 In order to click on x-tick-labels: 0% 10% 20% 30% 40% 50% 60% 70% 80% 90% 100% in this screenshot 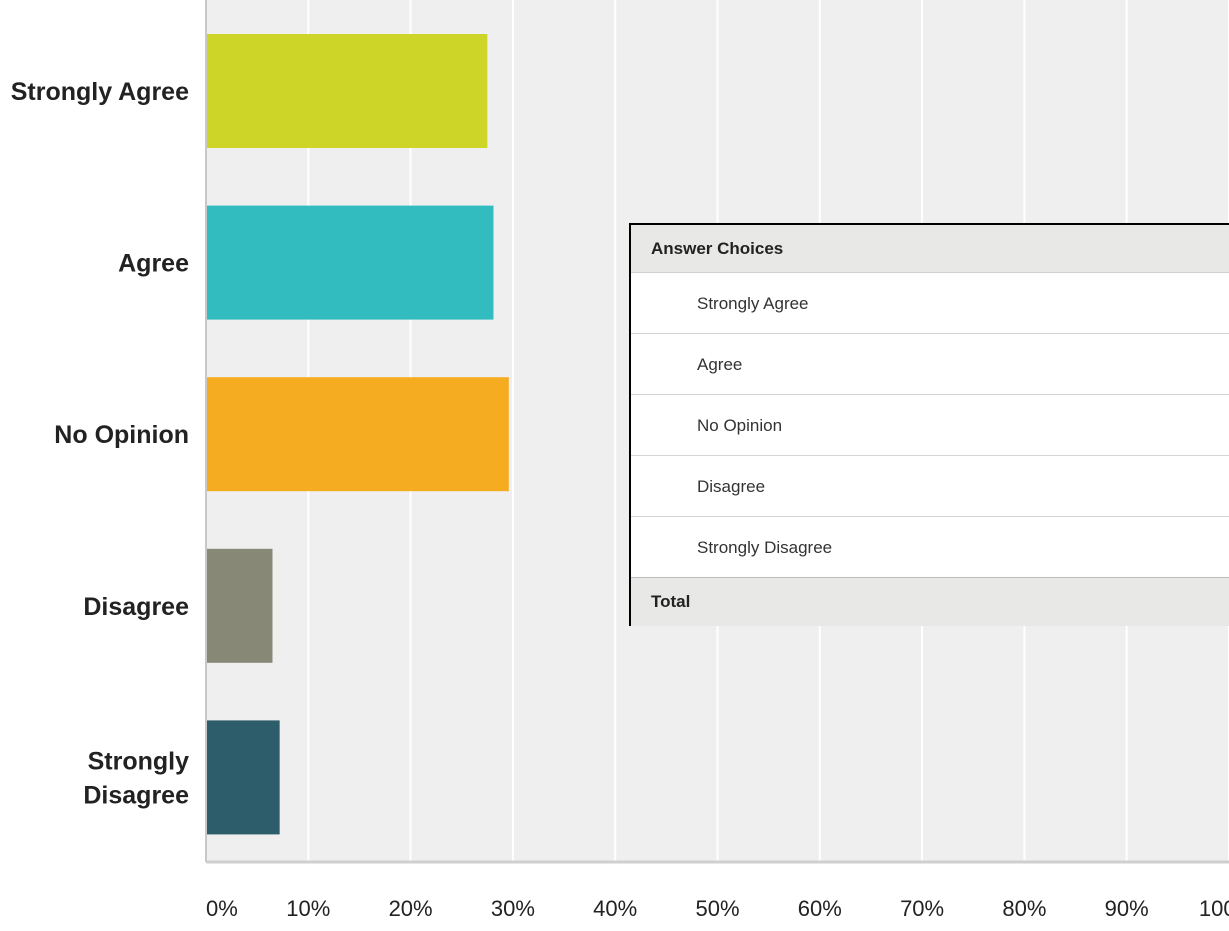, I will do `click(717, 908)`.